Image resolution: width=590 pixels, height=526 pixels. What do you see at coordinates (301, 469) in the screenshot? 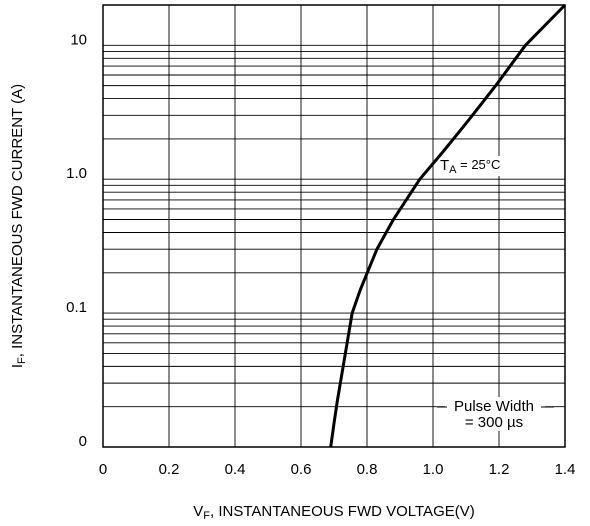
I see `x-tick-label: 0.6` at bounding box center [301, 469].